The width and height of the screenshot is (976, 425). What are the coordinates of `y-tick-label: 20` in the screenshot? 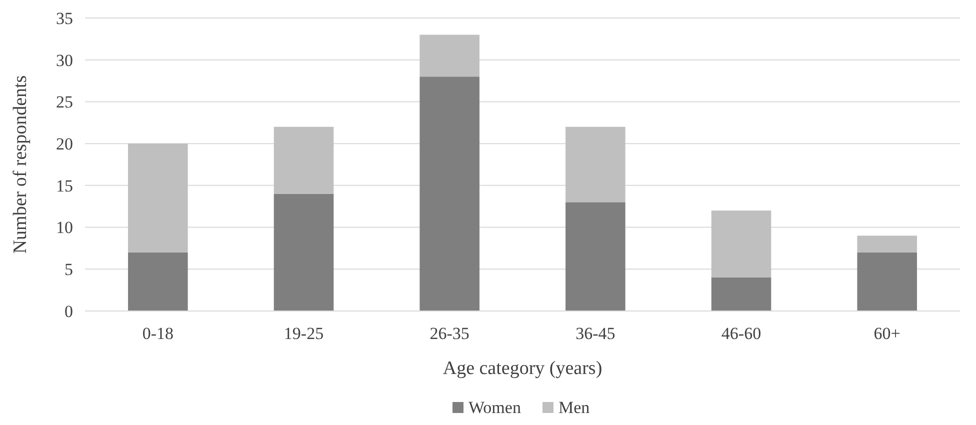 It's located at (64, 144).